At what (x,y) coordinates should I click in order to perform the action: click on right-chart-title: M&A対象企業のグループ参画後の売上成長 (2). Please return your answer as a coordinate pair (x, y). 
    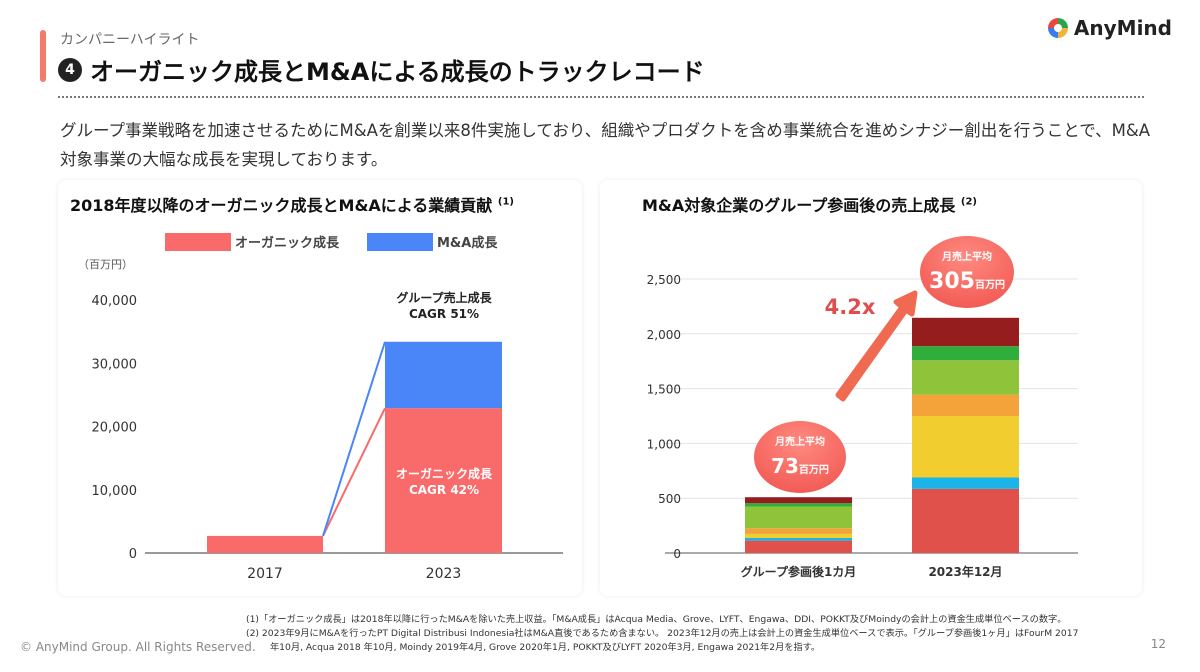
    Looking at the image, I should click on (809, 204).